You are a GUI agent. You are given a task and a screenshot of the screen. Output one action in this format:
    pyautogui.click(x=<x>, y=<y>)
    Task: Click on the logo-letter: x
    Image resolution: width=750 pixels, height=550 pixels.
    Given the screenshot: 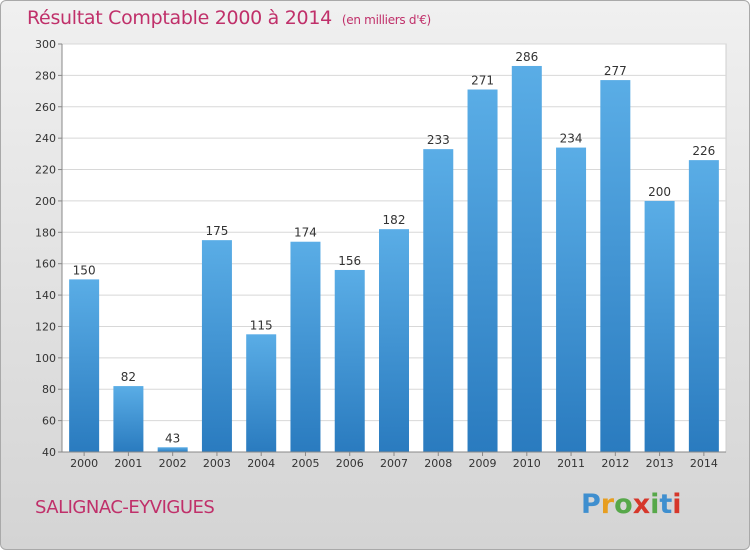 What is the action you would take?
    pyautogui.click(x=641, y=504)
    